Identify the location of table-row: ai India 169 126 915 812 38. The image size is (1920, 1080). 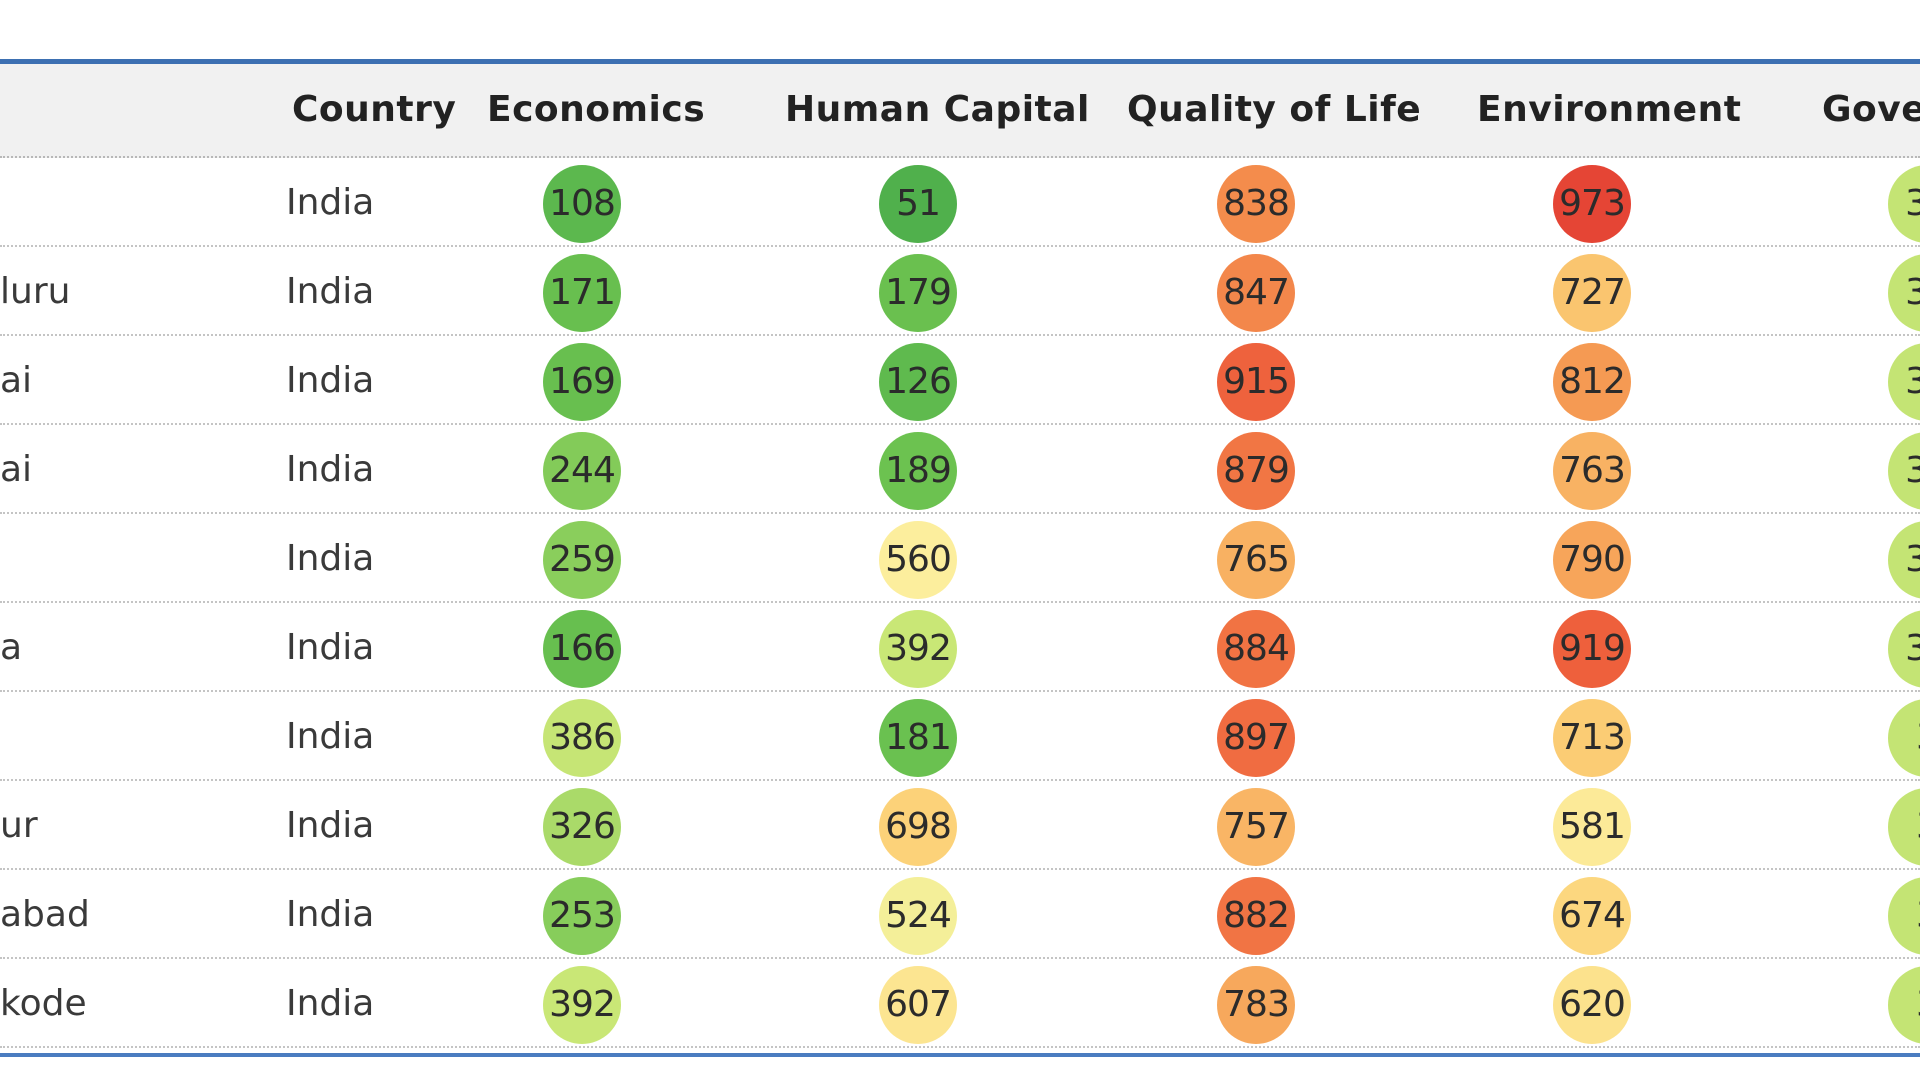
(960, 380).